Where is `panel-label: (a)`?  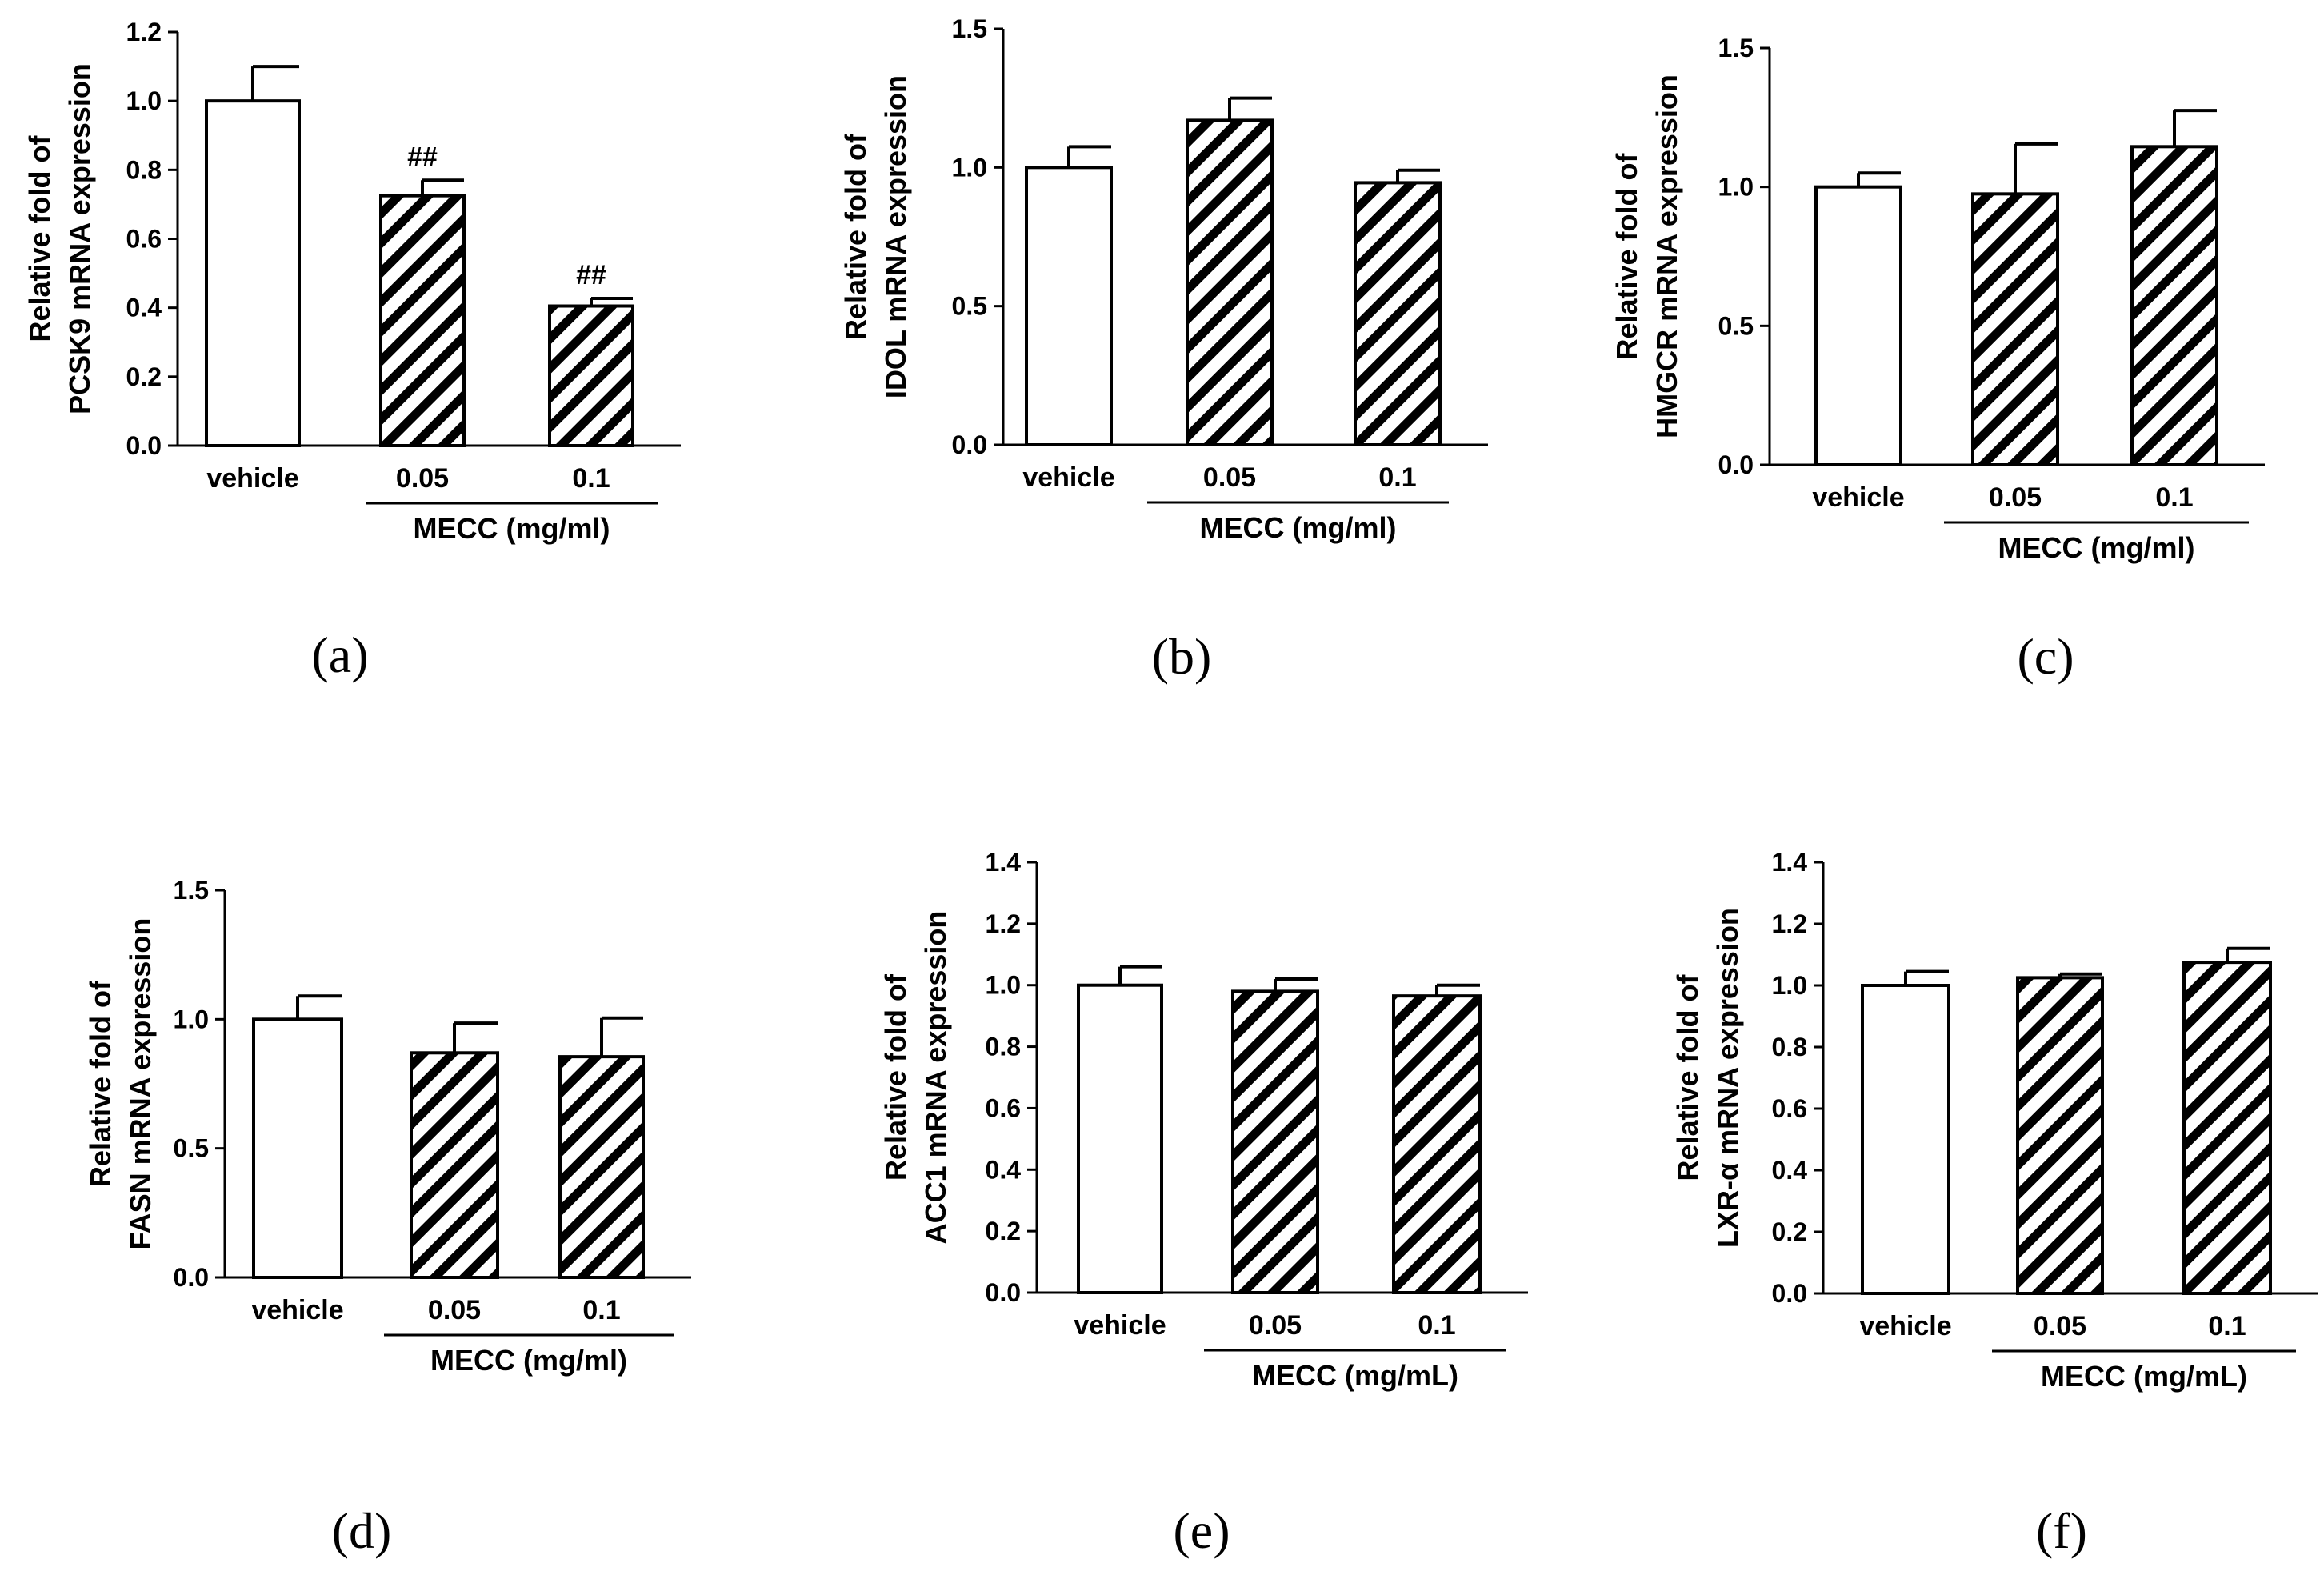
panel-label: (a) is located at coordinates (339, 654).